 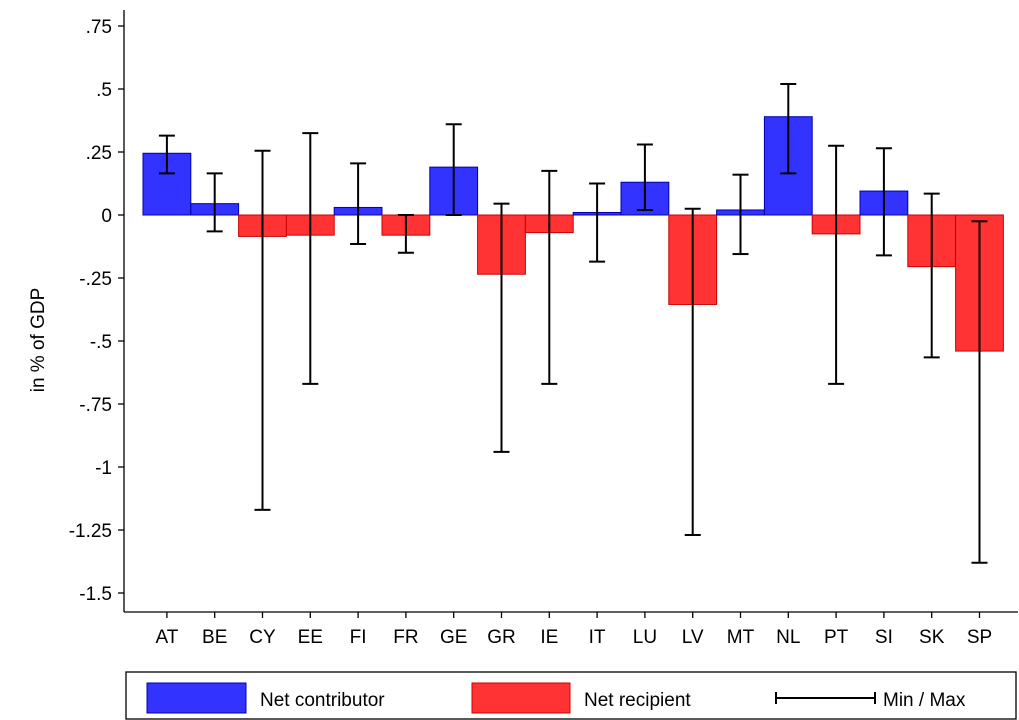 I want to click on legend-swatch-recipient, so click(x=521, y=698).